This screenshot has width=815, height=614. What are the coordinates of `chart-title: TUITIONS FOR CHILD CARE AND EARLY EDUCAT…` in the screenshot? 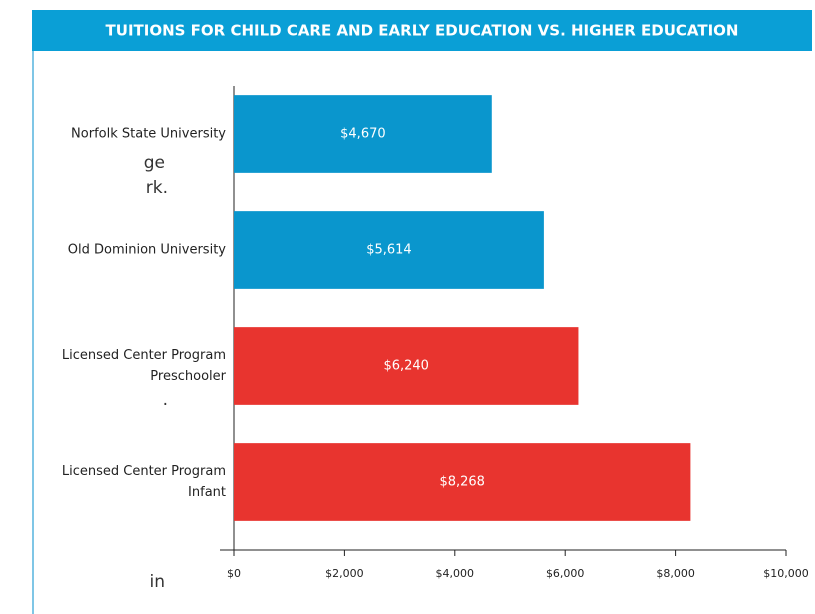 It's located at (422, 31).